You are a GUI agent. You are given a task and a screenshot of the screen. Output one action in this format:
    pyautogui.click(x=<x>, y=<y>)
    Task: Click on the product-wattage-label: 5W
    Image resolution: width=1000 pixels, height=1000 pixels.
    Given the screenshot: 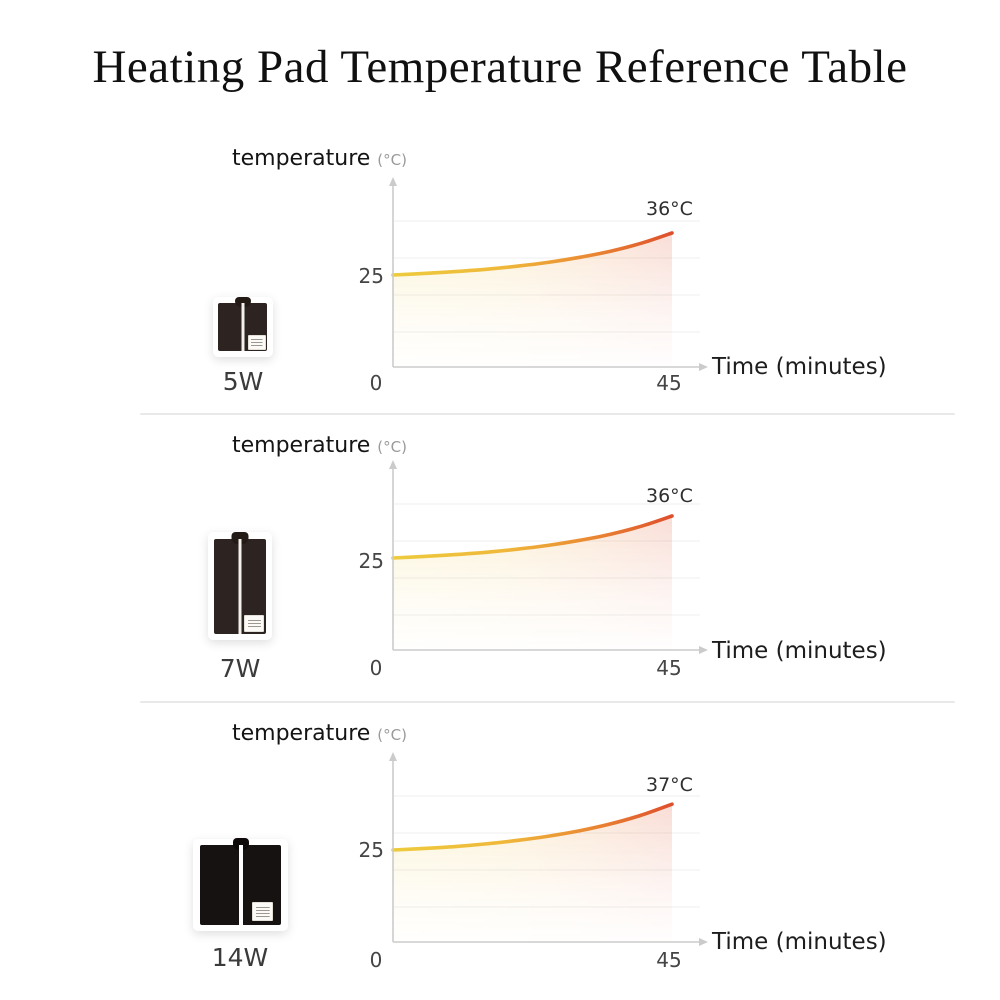 What is the action you would take?
    pyautogui.click(x=243, y=381)
    